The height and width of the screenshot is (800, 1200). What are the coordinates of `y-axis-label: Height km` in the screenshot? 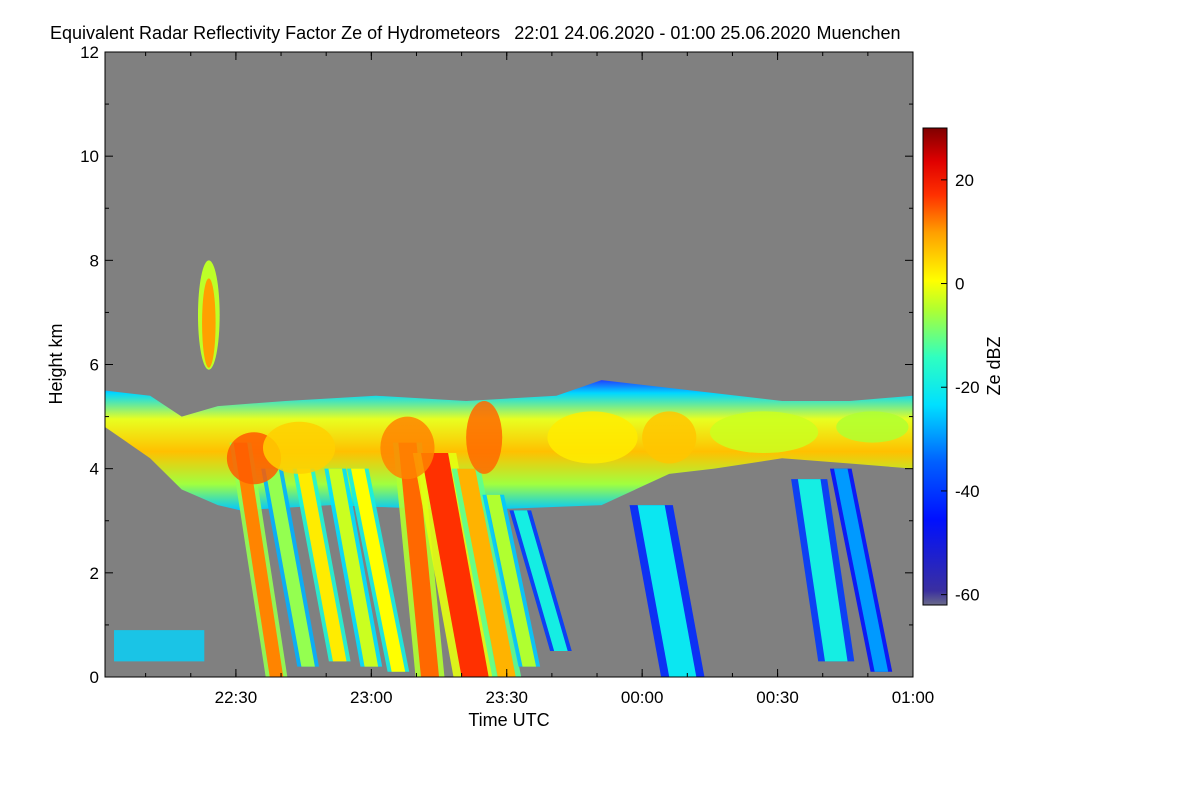 It's located at (56, 363).